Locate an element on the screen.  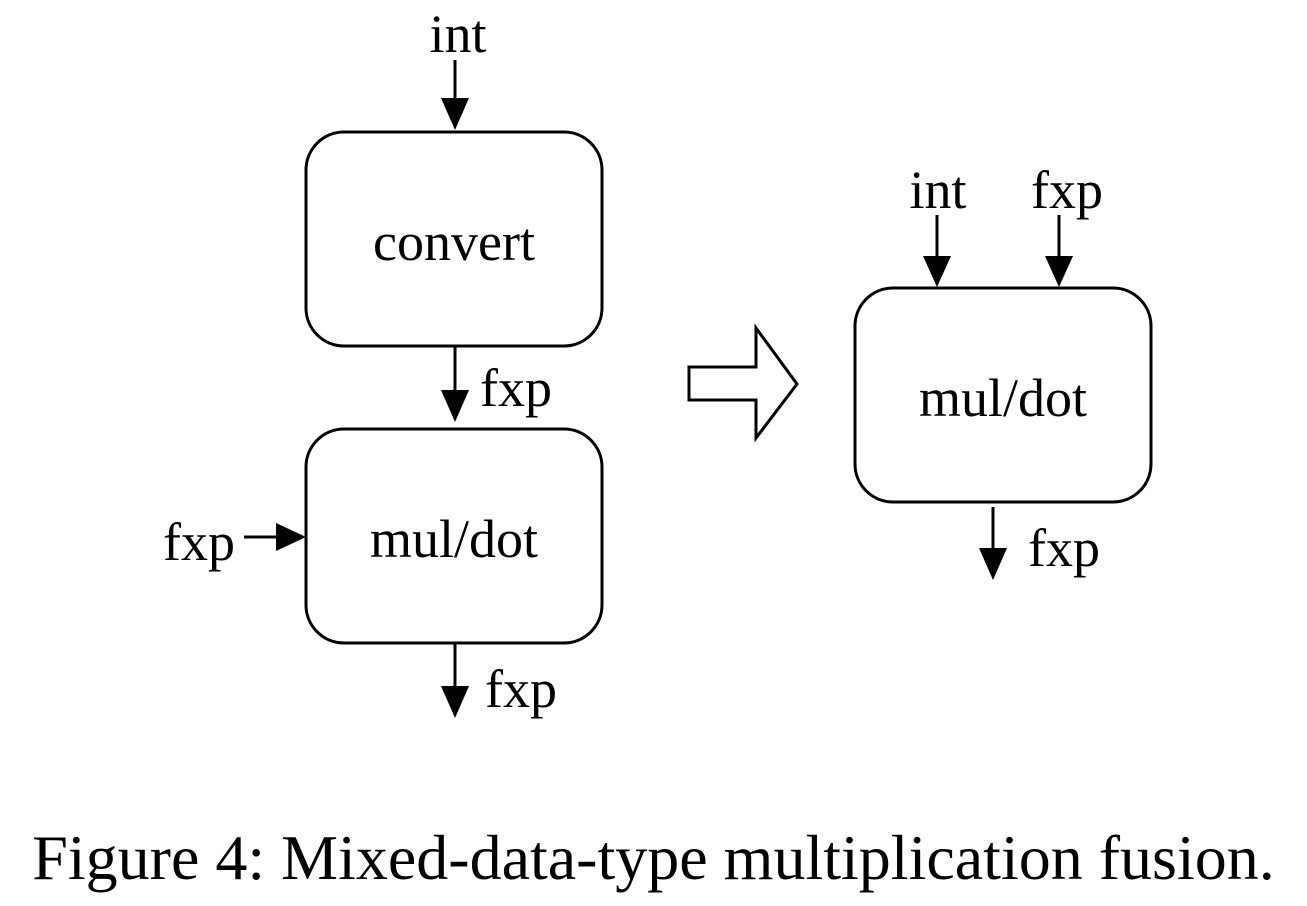
left-side-fxp-label: fxp is located at coordinates (199, 542).